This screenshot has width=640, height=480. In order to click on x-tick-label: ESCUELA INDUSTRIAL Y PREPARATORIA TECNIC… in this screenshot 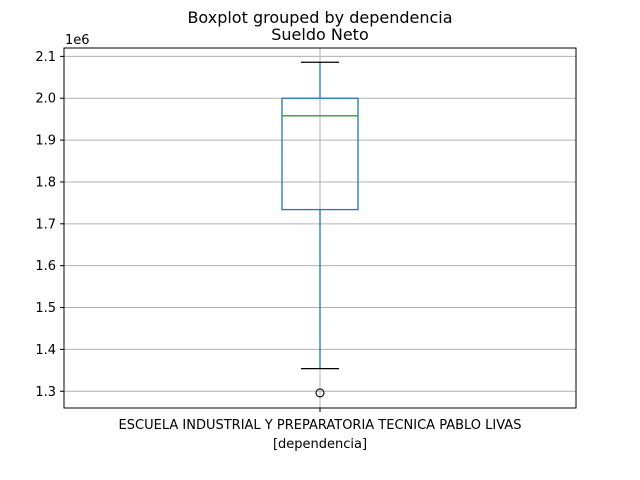, I will do `click(320, 425)`.